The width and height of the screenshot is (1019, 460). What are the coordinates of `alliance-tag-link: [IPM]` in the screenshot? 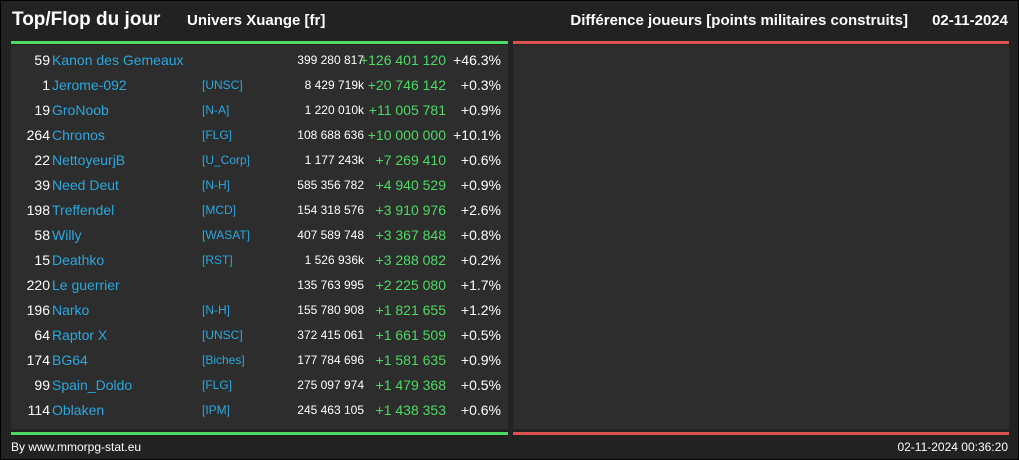 It's located at (216, 410).